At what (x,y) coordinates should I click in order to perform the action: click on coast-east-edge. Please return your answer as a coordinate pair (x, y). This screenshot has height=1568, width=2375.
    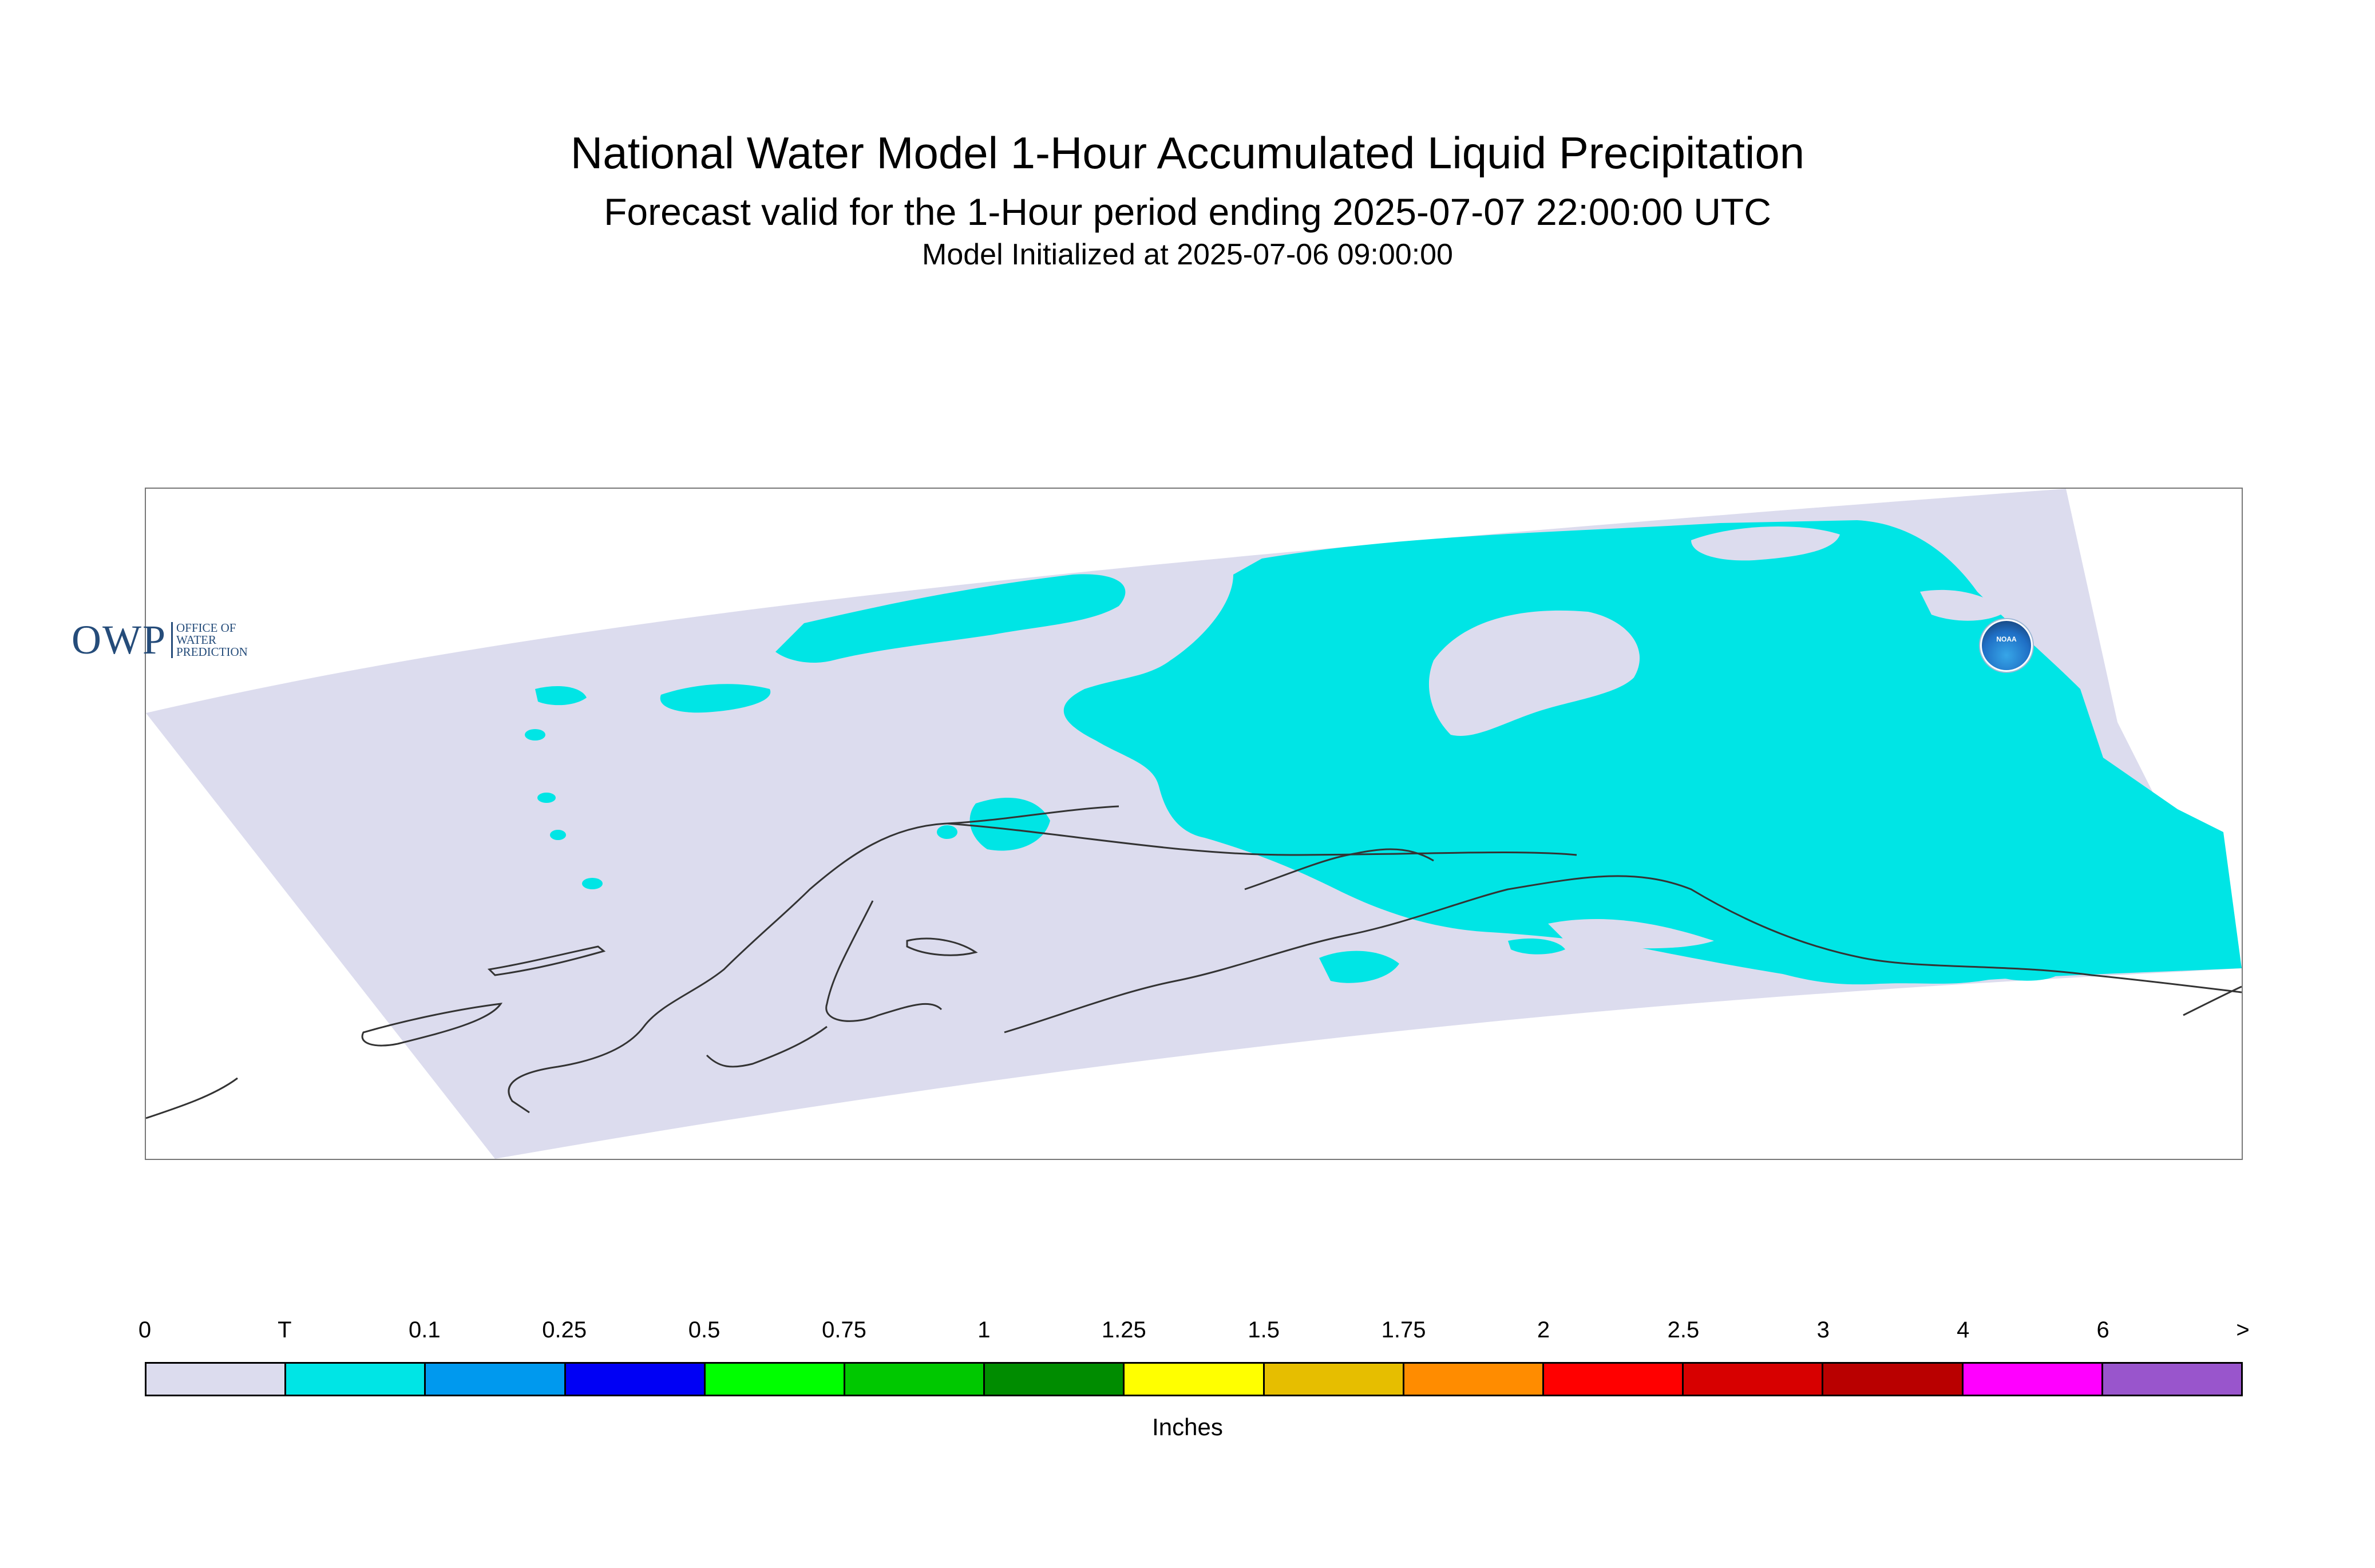
    Looking at the image, I should click on (2212, 1000).